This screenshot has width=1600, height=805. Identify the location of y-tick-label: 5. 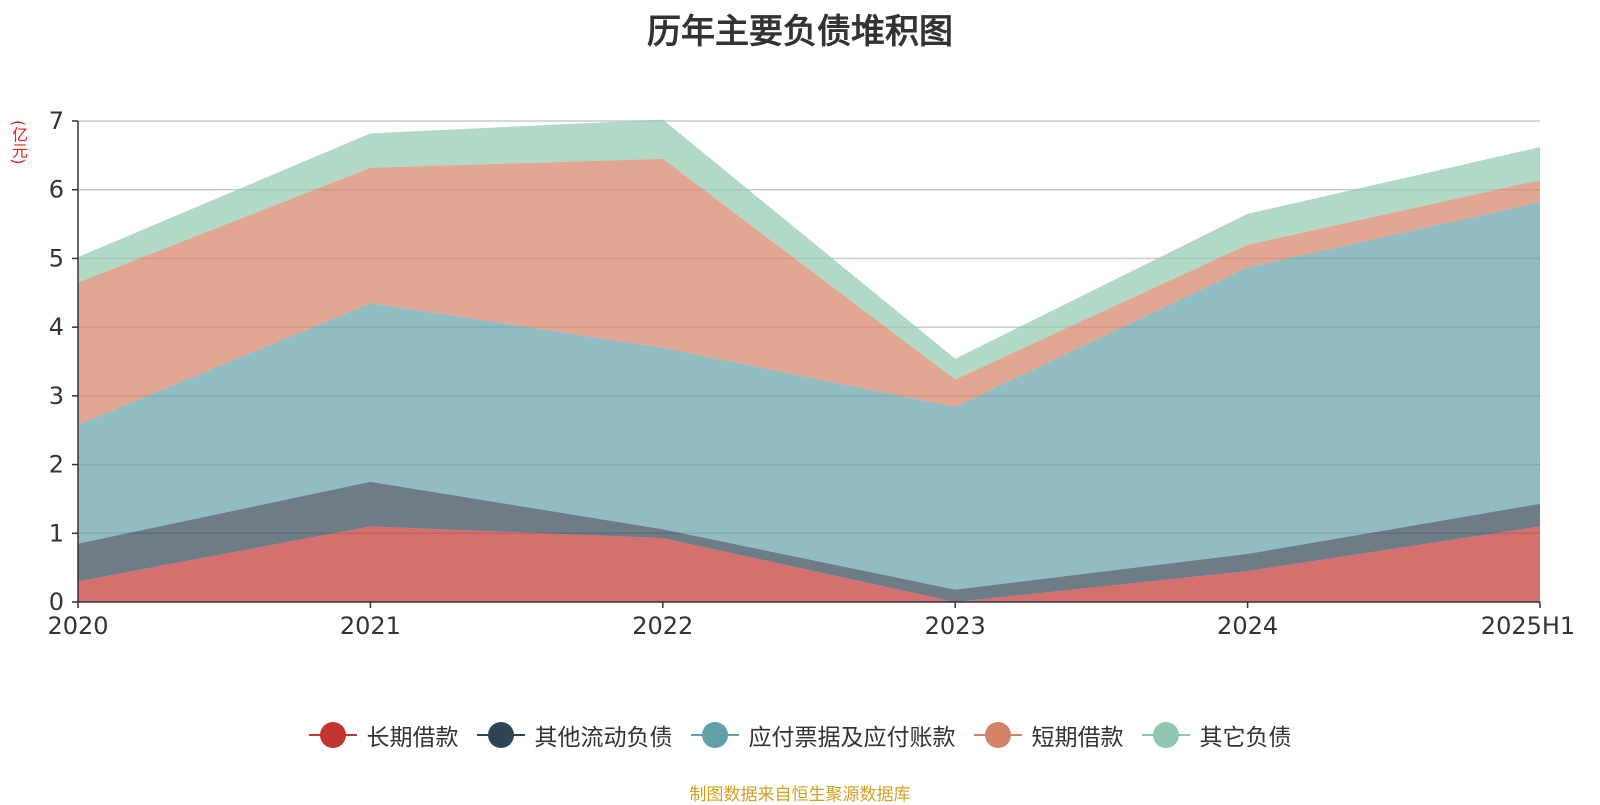
(56, 258).